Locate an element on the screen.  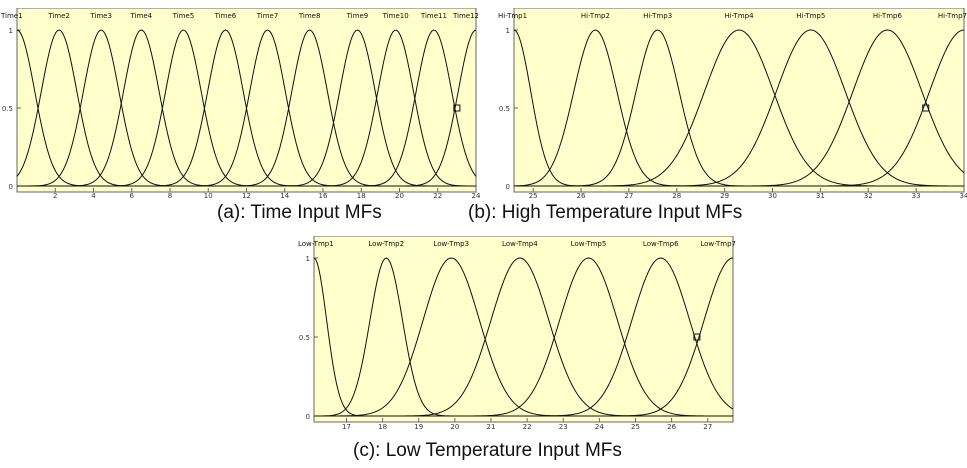
mf-label: Low-Tmp6 is located at coordinates (661, 244).